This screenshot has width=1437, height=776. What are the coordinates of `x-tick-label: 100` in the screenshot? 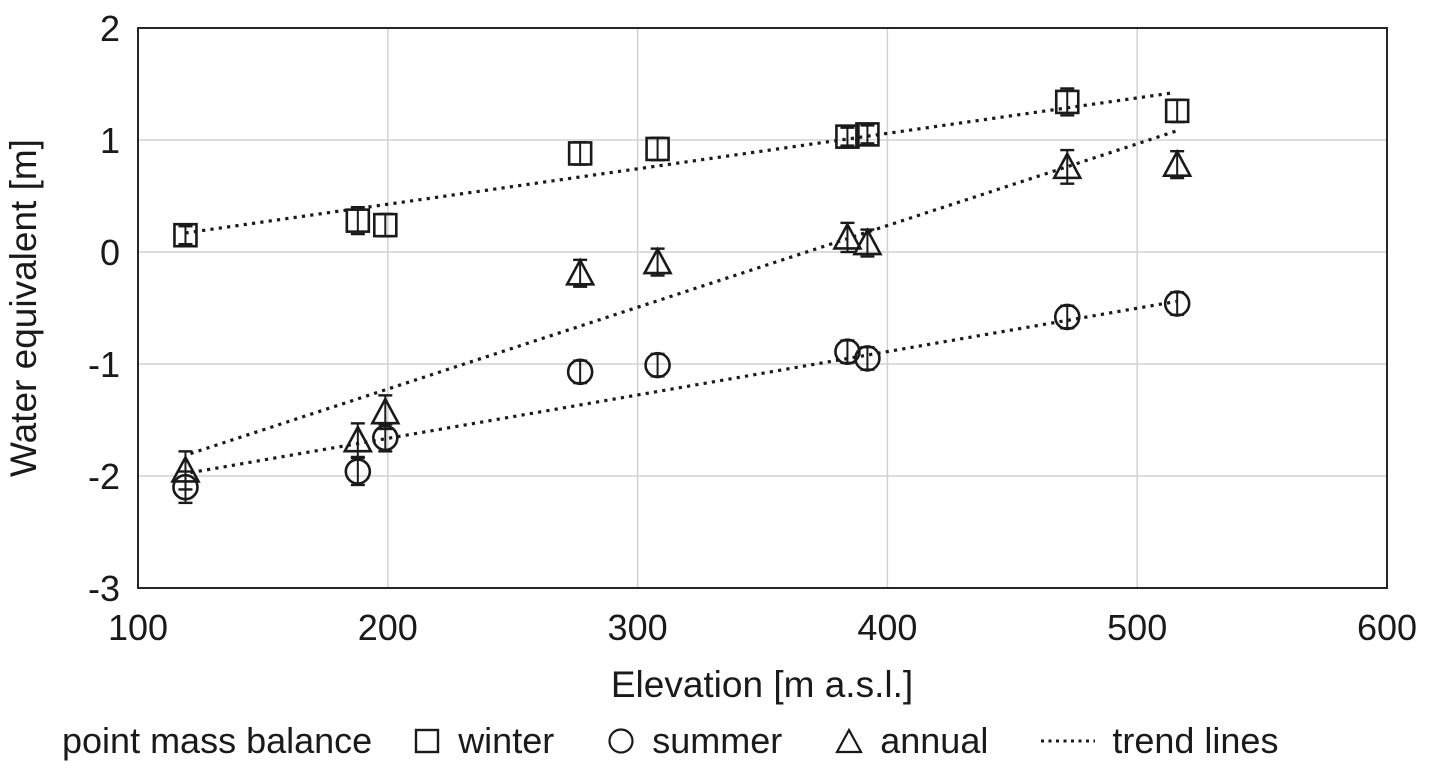 It's located at (138, 627).